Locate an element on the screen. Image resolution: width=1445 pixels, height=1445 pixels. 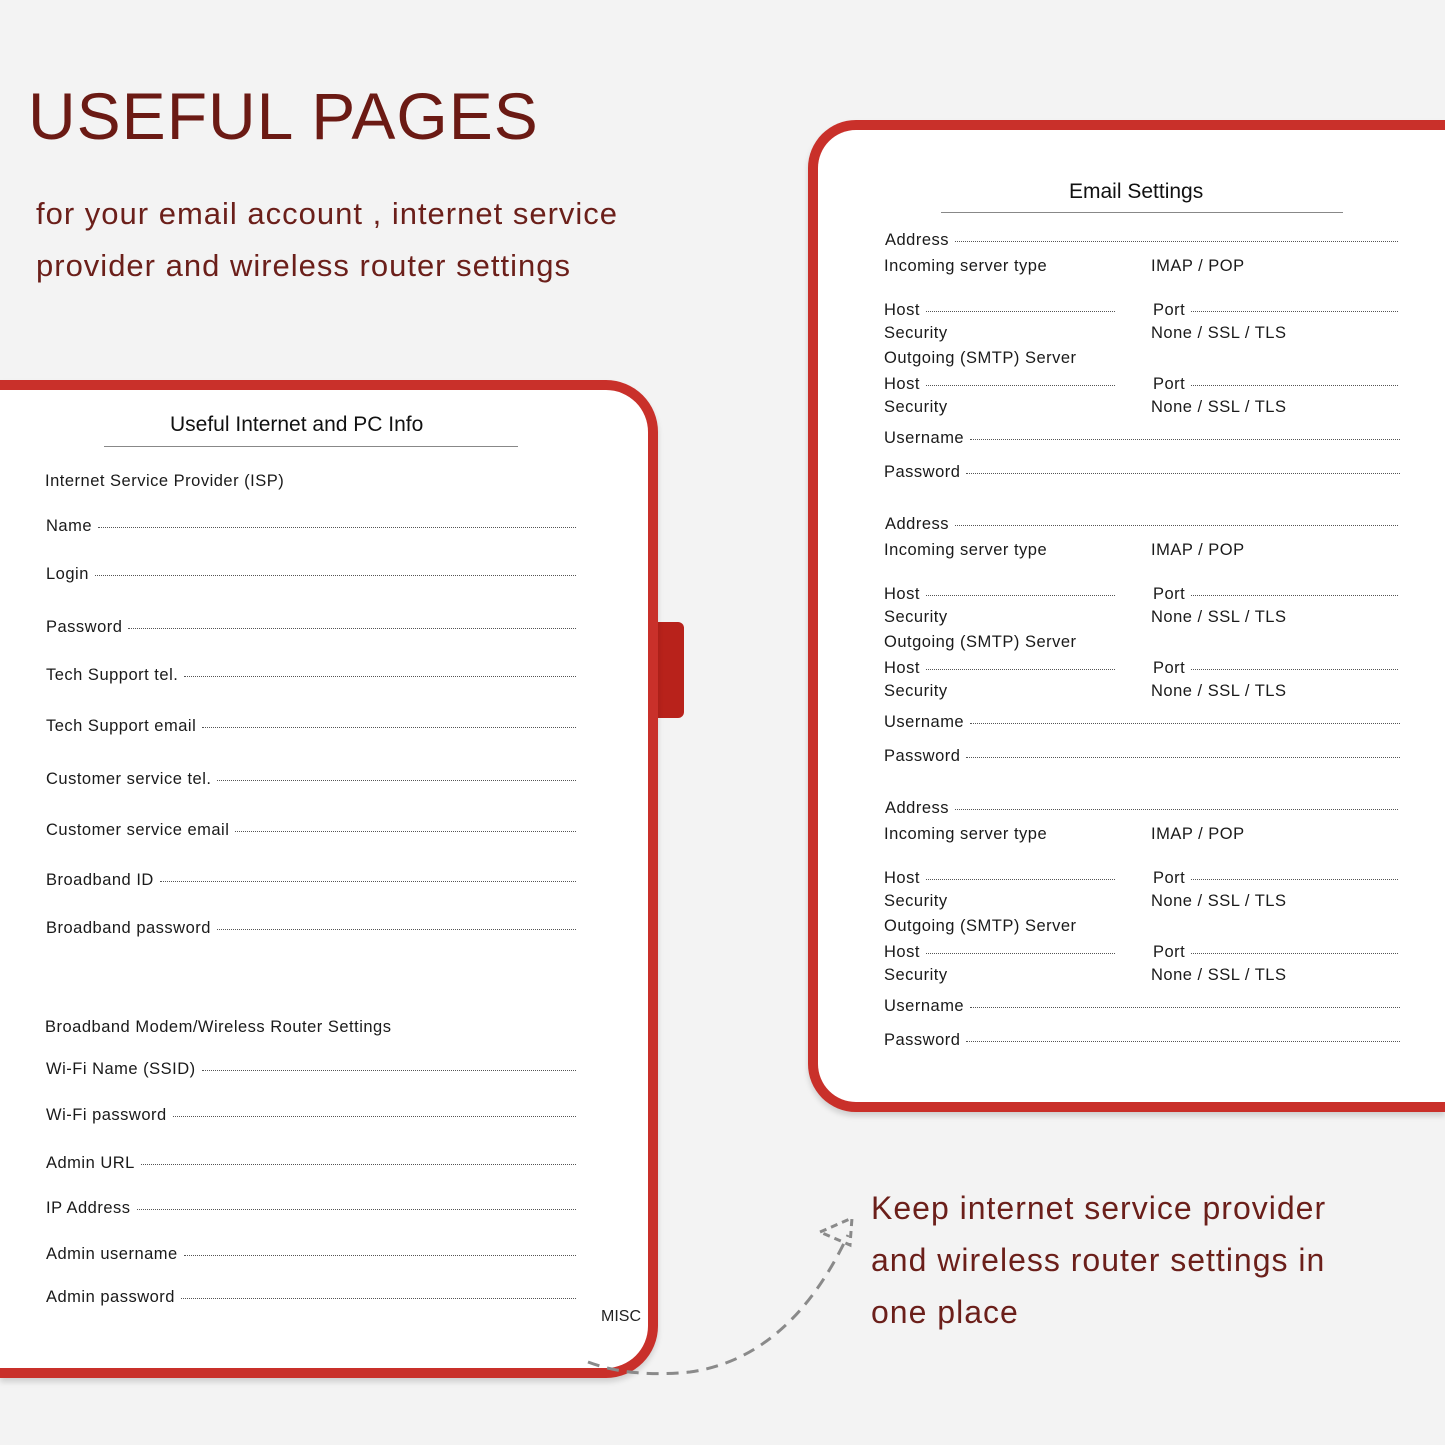
field-customer-service-tel--label: Customer service tel. is located at coordinates (129, 779).